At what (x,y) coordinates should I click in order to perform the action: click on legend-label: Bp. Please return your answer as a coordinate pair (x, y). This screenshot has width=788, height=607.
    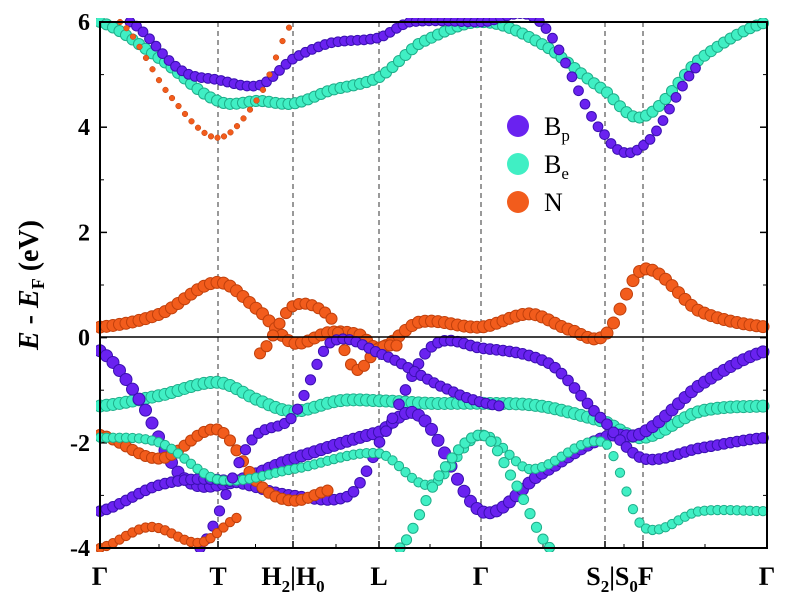
    Looking at the image, I should click on (557, 128).